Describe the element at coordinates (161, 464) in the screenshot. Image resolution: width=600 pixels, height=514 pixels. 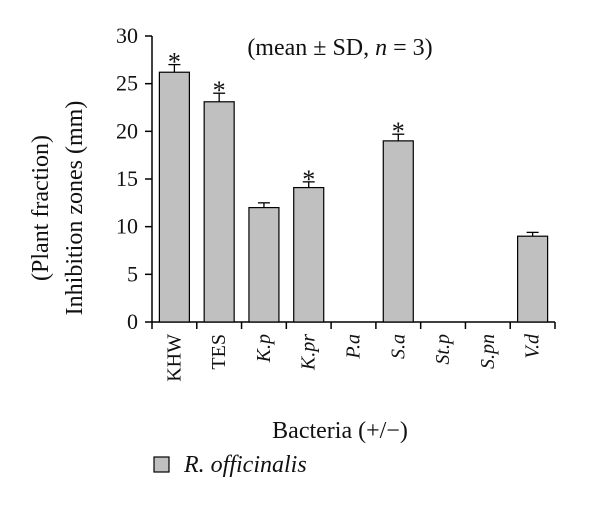
I see `legend-swatch` at that location.